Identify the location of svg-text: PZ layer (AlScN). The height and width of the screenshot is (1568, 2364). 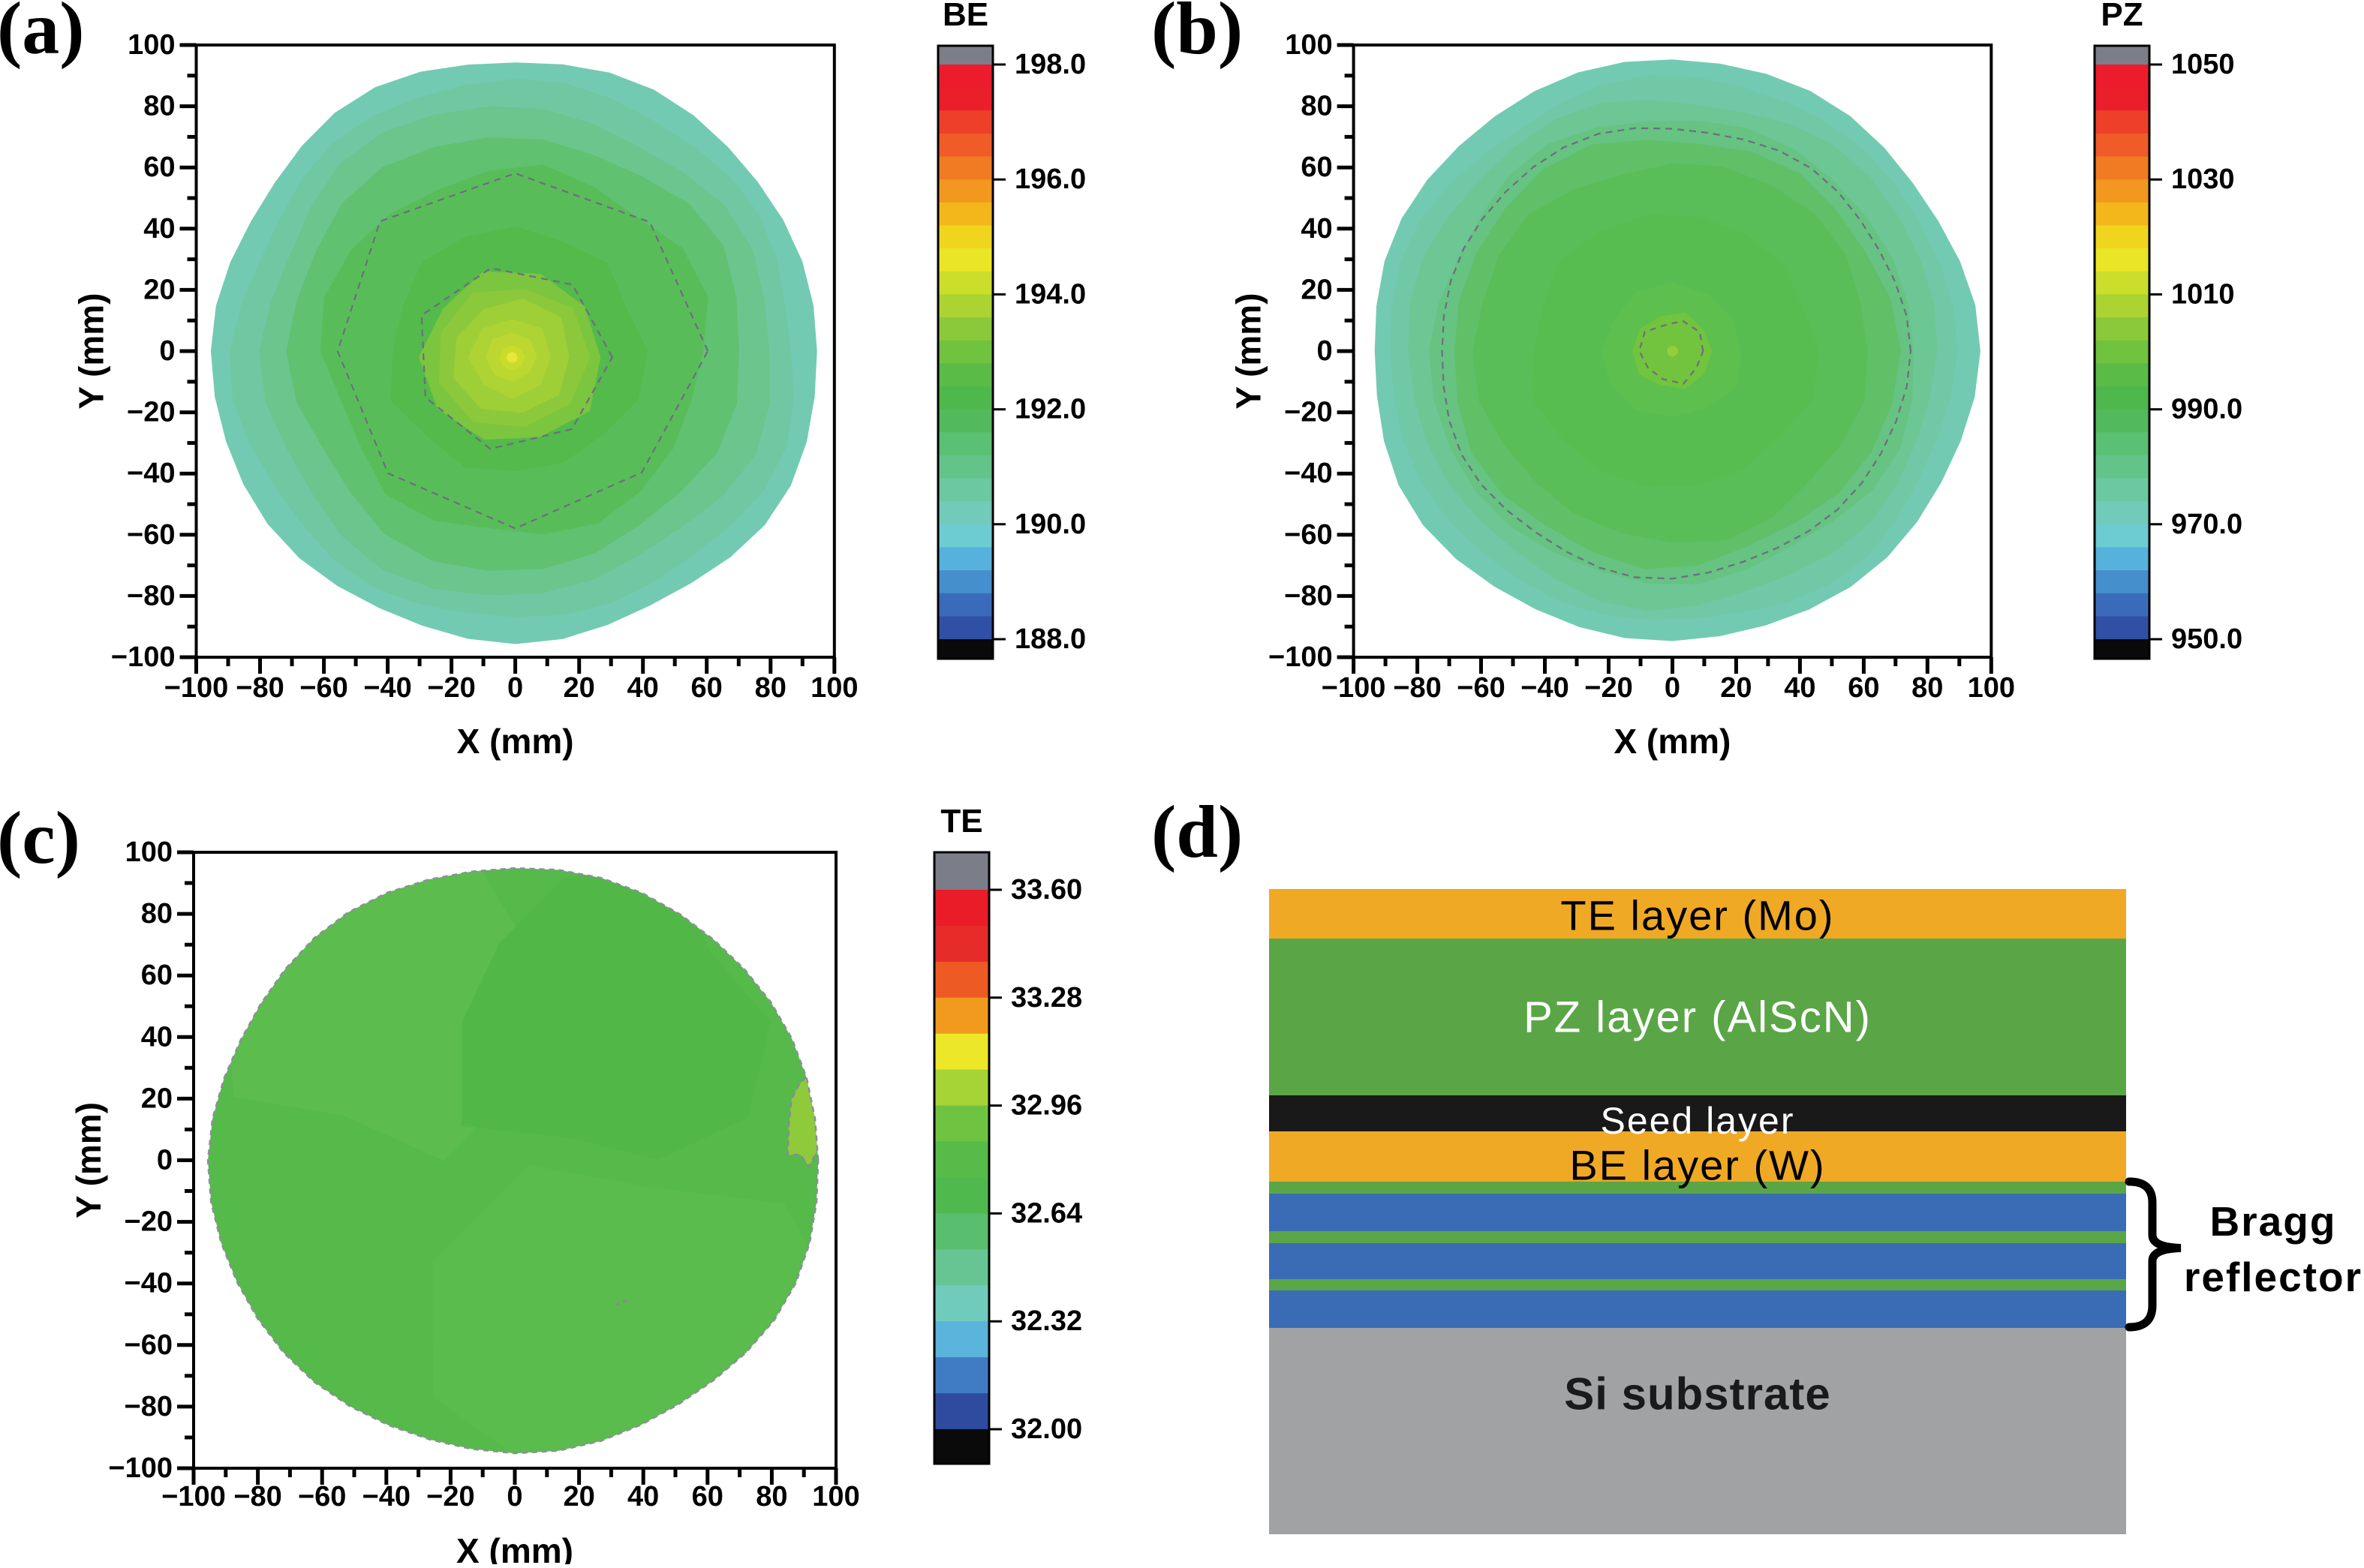
(1698, 1017).